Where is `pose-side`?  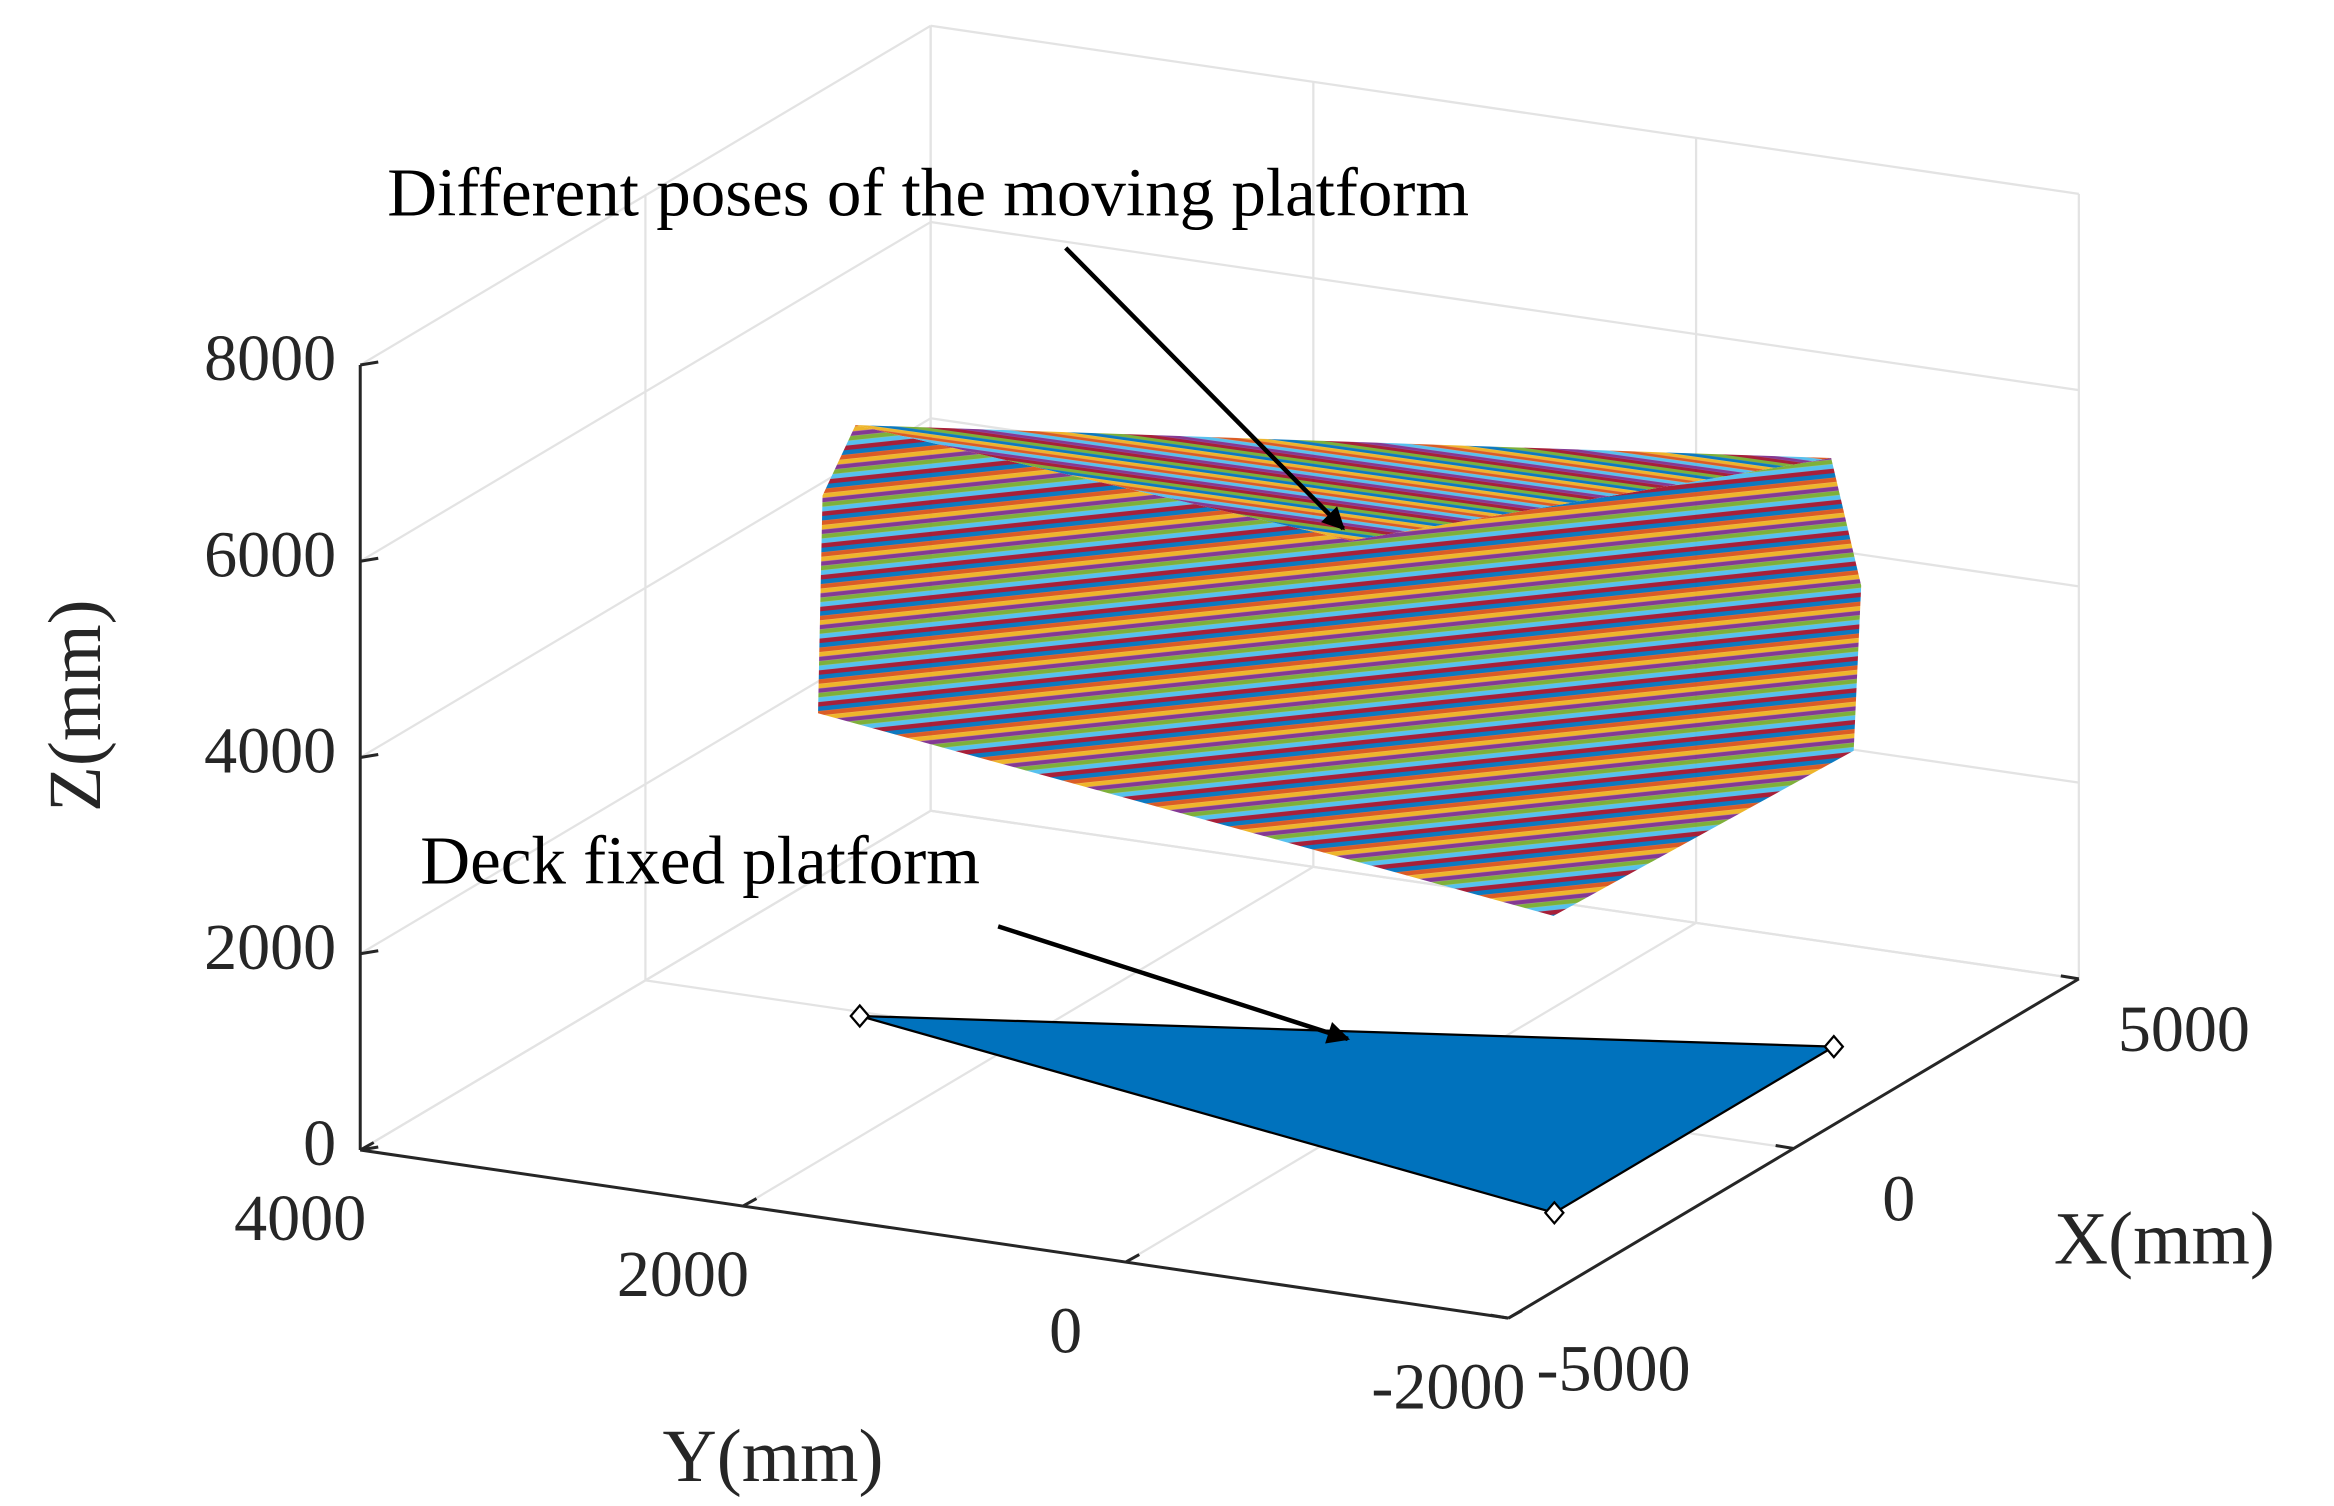 pose-side is located at coordinates (1340, 670).